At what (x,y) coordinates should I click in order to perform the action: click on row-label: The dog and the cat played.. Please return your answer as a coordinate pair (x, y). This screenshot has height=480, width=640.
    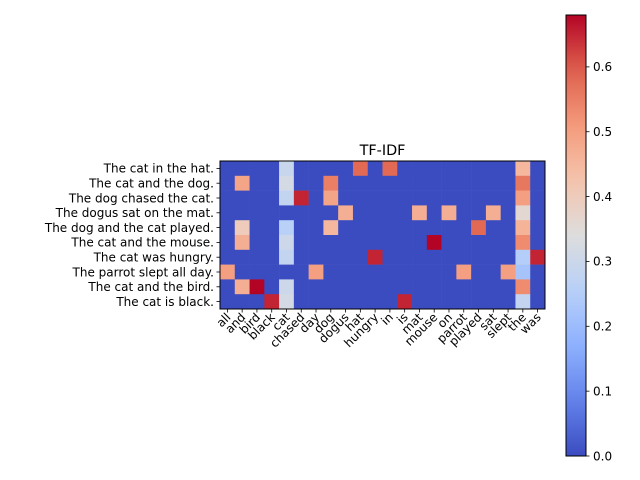
    Looking at the image, I should click on (129, 228).